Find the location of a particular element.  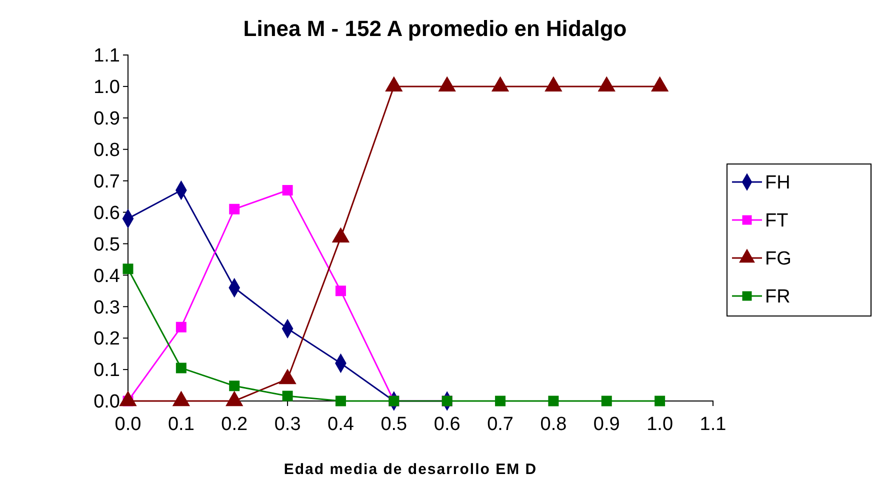

y-tick-label: 0.2 is located at coordinates (107, 339).